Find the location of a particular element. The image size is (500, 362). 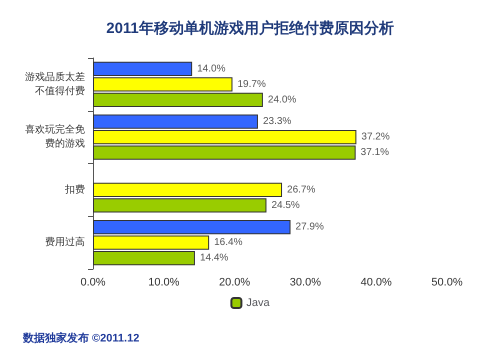

y-tick-label: 喜欢玩完全免费的游戏 is located at coordinates (55, 137).